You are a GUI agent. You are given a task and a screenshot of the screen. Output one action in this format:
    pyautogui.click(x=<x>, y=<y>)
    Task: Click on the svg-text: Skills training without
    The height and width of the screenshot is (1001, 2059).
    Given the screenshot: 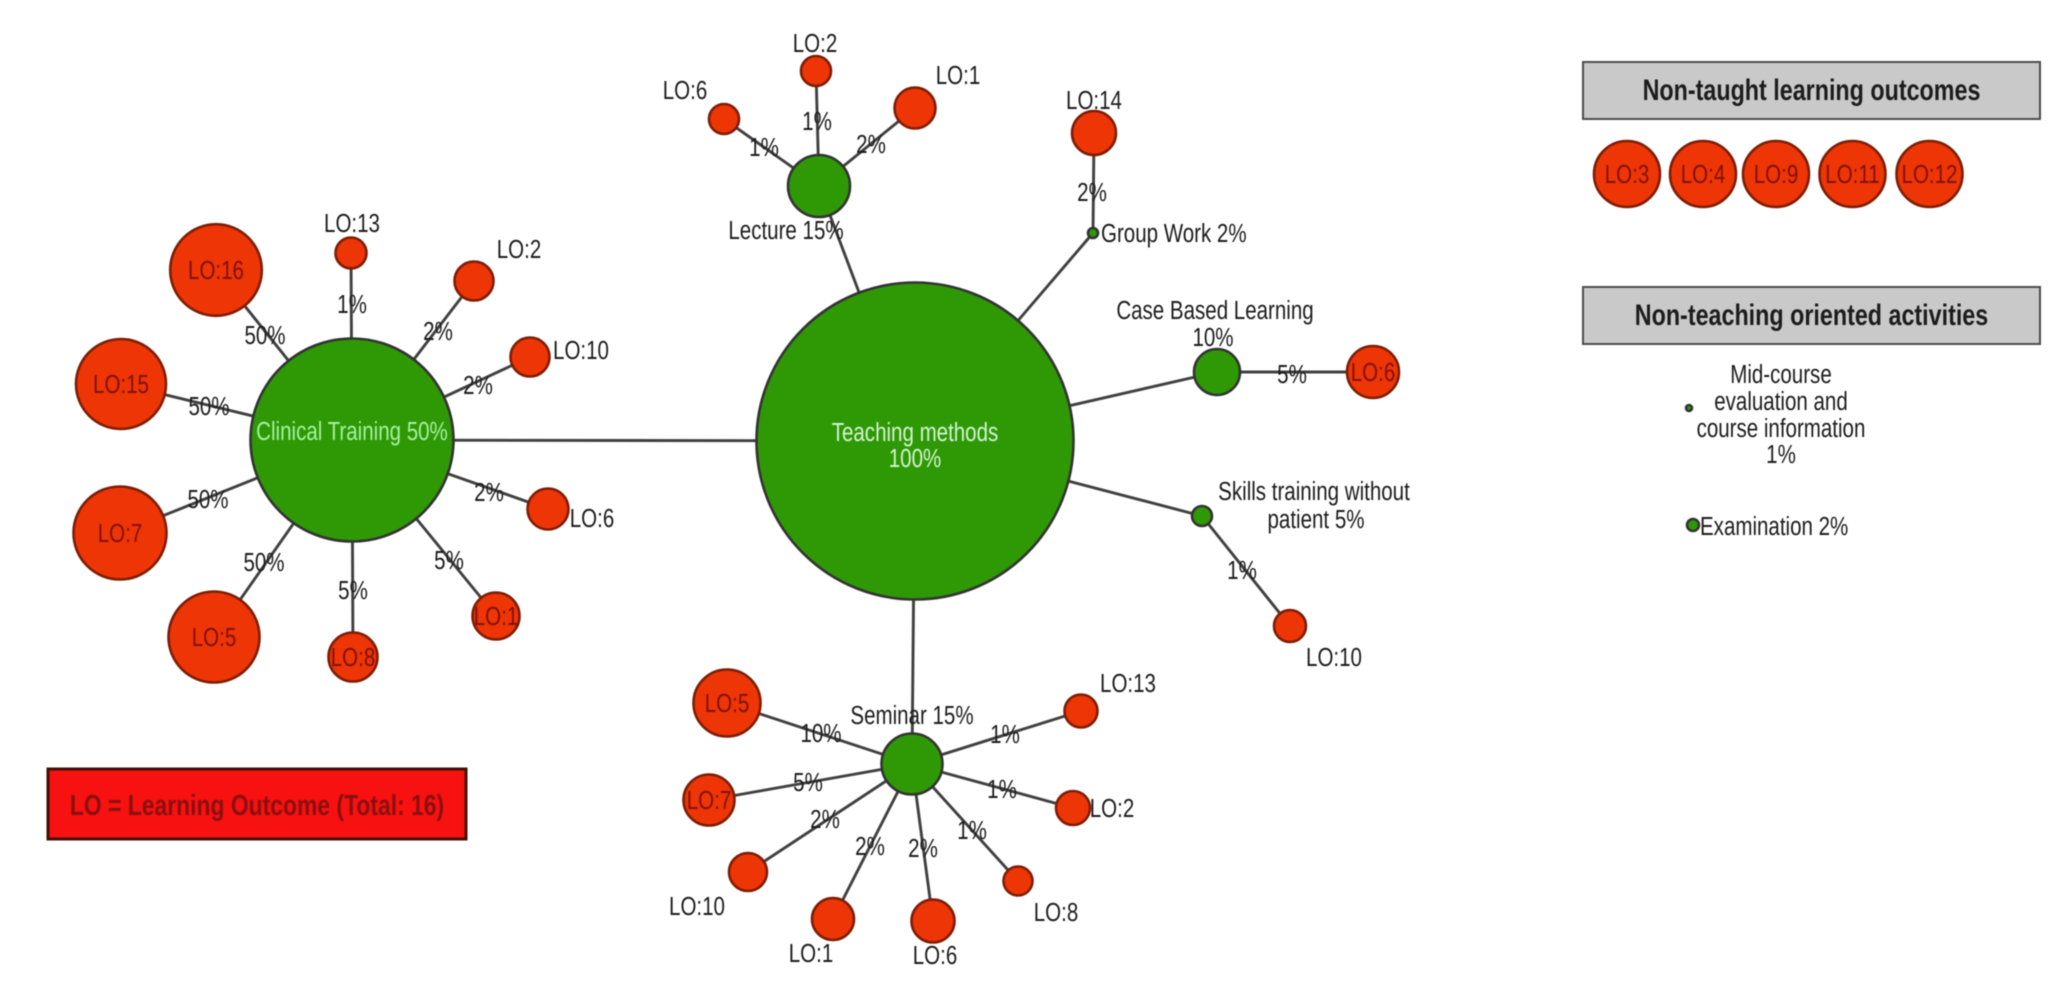 What is the action you would take?
    pyautogui.click(x=1314, y=491)
    